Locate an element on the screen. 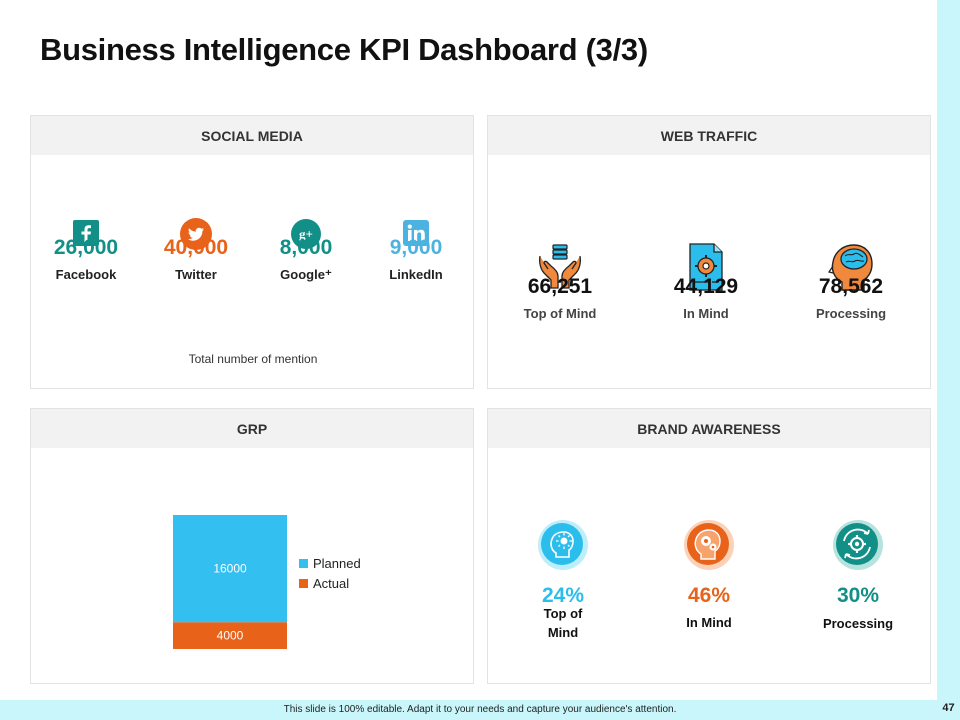 This screenshot has height=720, width=960. google-plus-value: 8,000 is located at coordinates (306, 247).